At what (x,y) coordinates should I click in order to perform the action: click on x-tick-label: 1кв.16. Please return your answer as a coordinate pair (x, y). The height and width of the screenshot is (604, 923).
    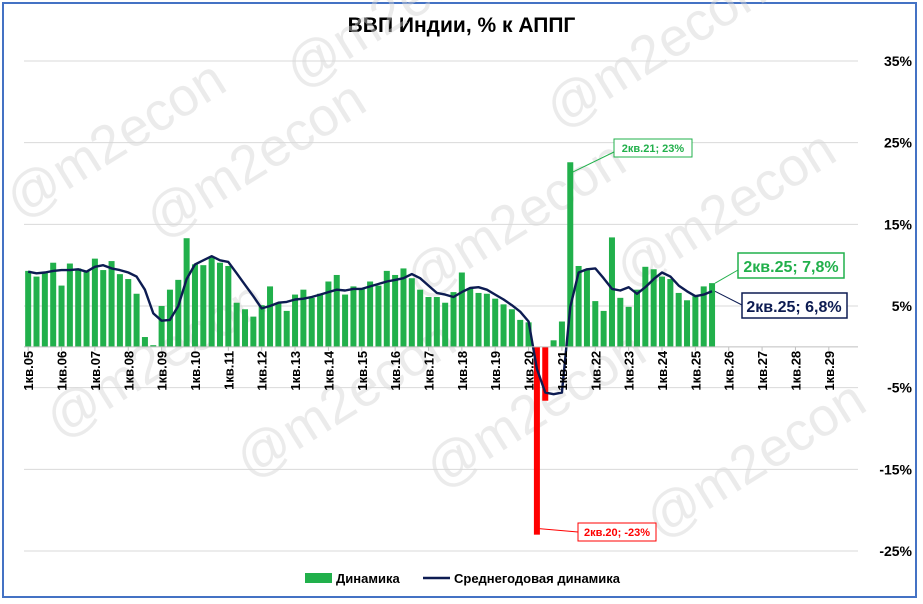
    Looking at the image, I should click on (395, 371).